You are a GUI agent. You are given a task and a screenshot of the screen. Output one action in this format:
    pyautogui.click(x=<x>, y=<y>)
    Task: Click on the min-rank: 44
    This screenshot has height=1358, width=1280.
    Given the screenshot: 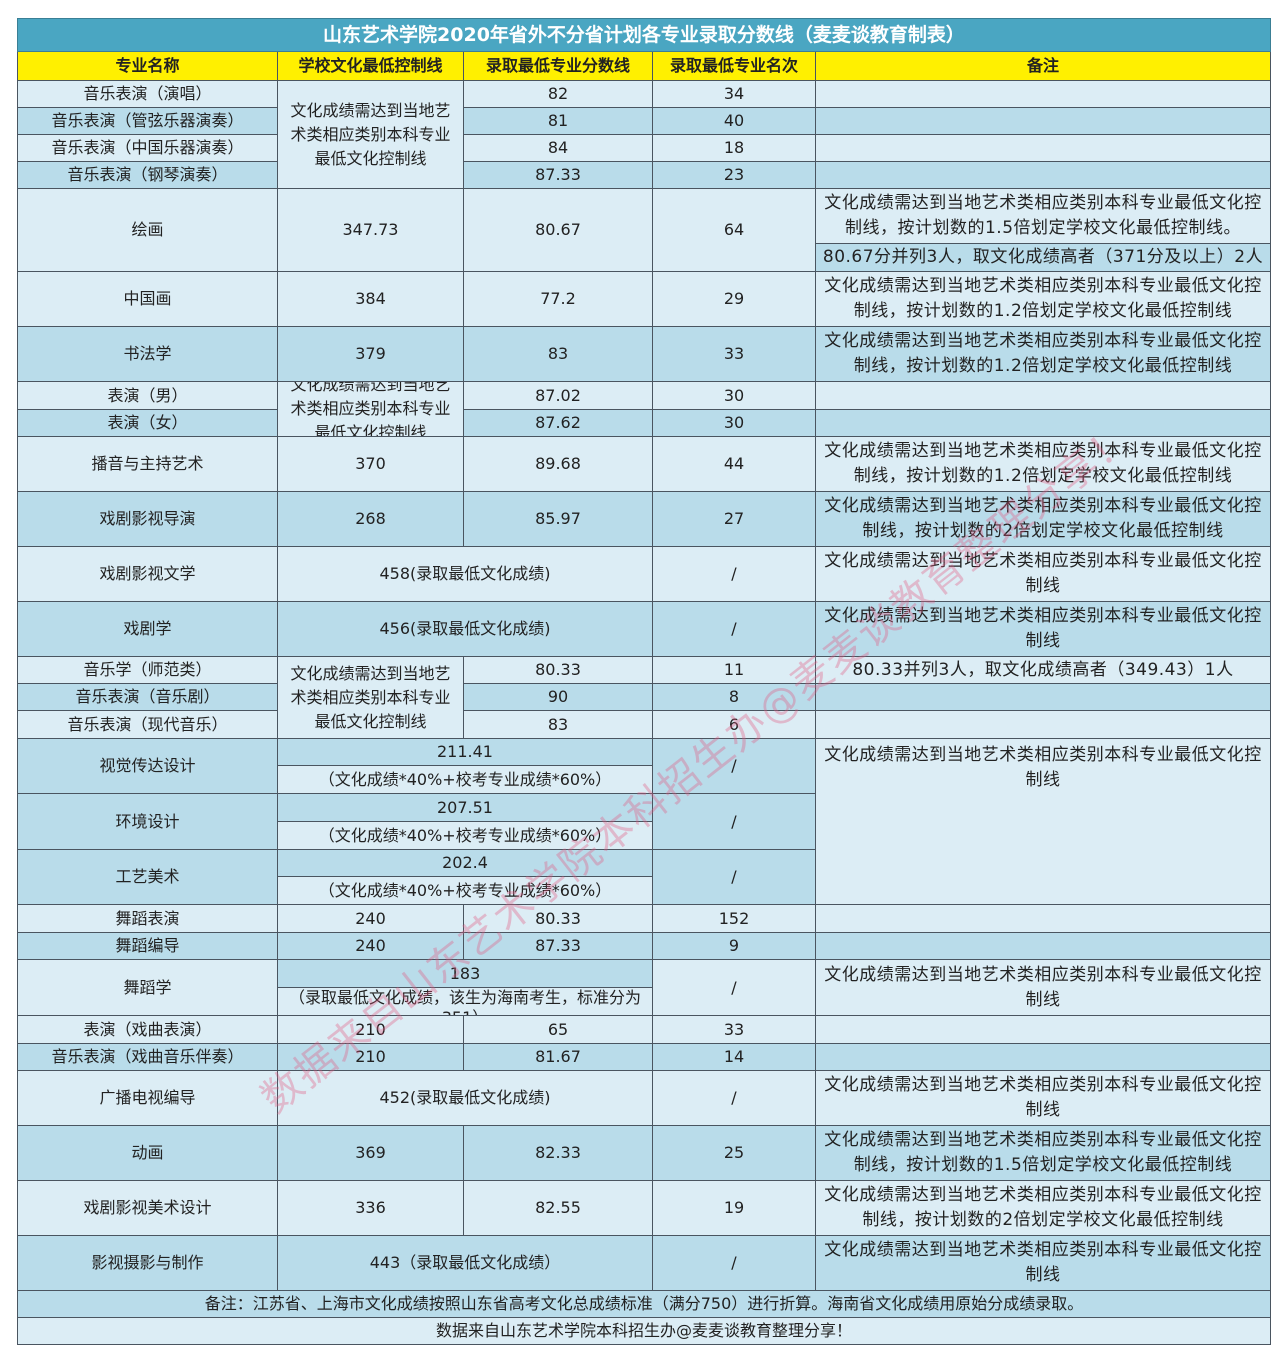 What is the action you would take?
    pyautogui.click(x=734, y=464)
    